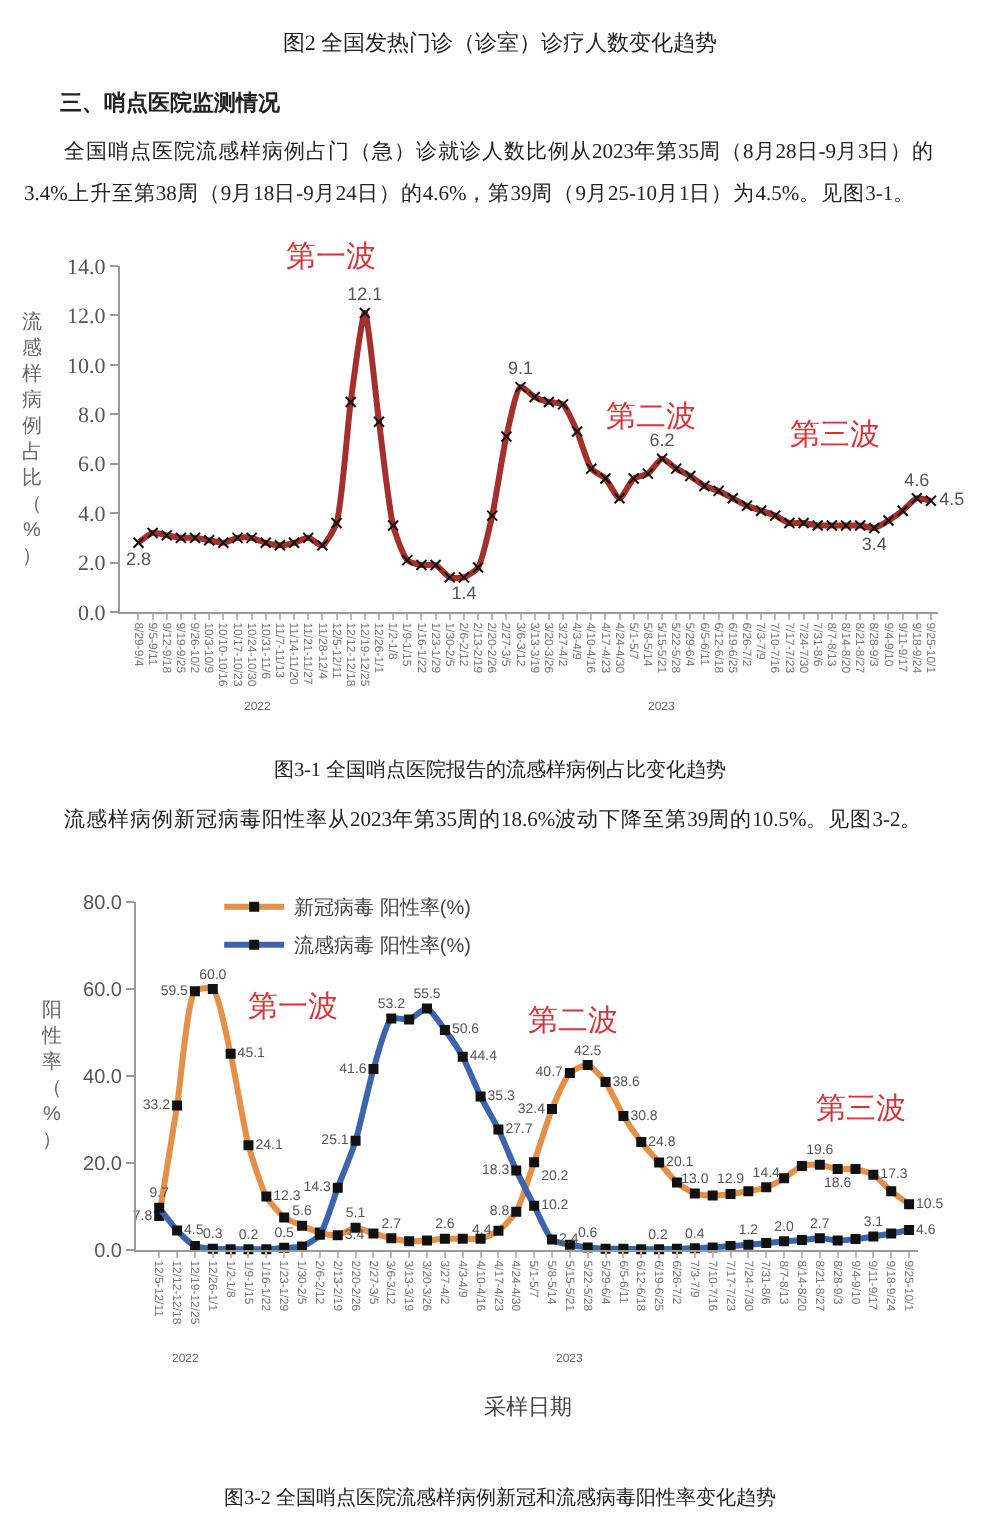  Describe the element at coordinates (952, 499) in the screenshot. I see `data-label: 4.5` at that location.